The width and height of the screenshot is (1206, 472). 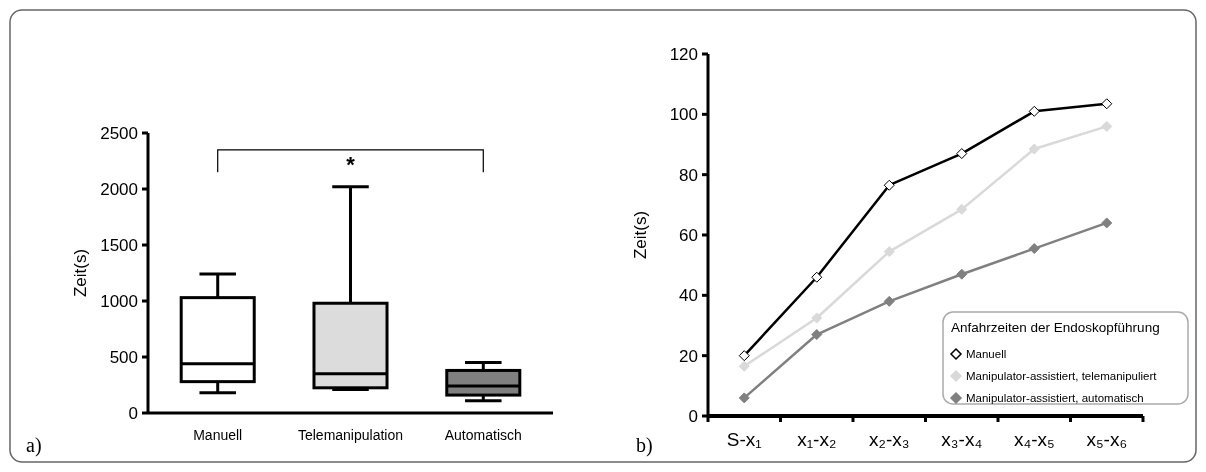 I want to click on x-tick-label: S-x₁, so click(x=744, y=439).